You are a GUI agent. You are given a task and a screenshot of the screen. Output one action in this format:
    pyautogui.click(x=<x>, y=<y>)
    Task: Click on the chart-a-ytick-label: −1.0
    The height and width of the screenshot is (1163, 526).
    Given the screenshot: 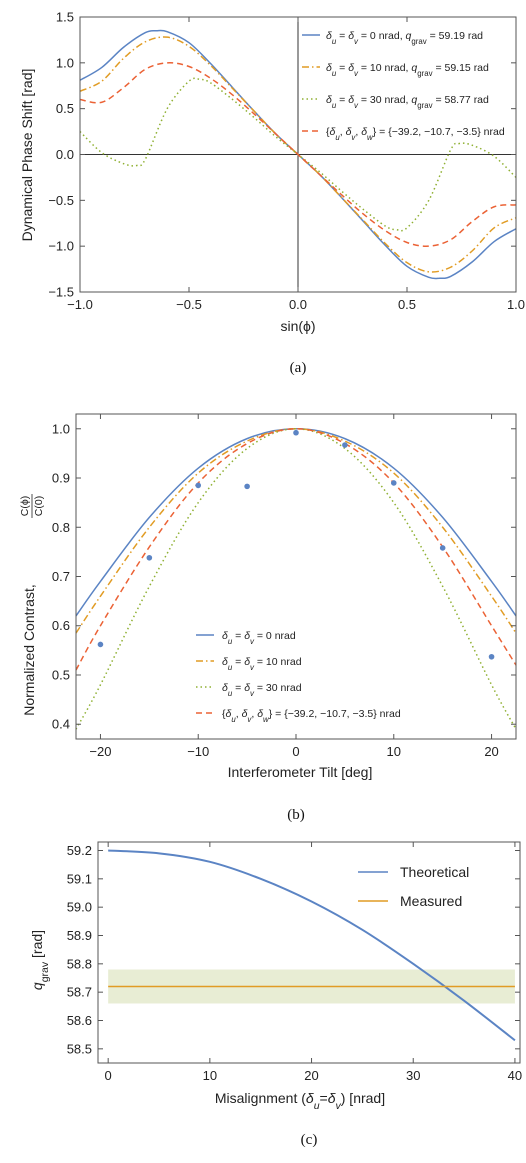 What is the action you would take?
    pyautogui.click(x=61, y=246)
    